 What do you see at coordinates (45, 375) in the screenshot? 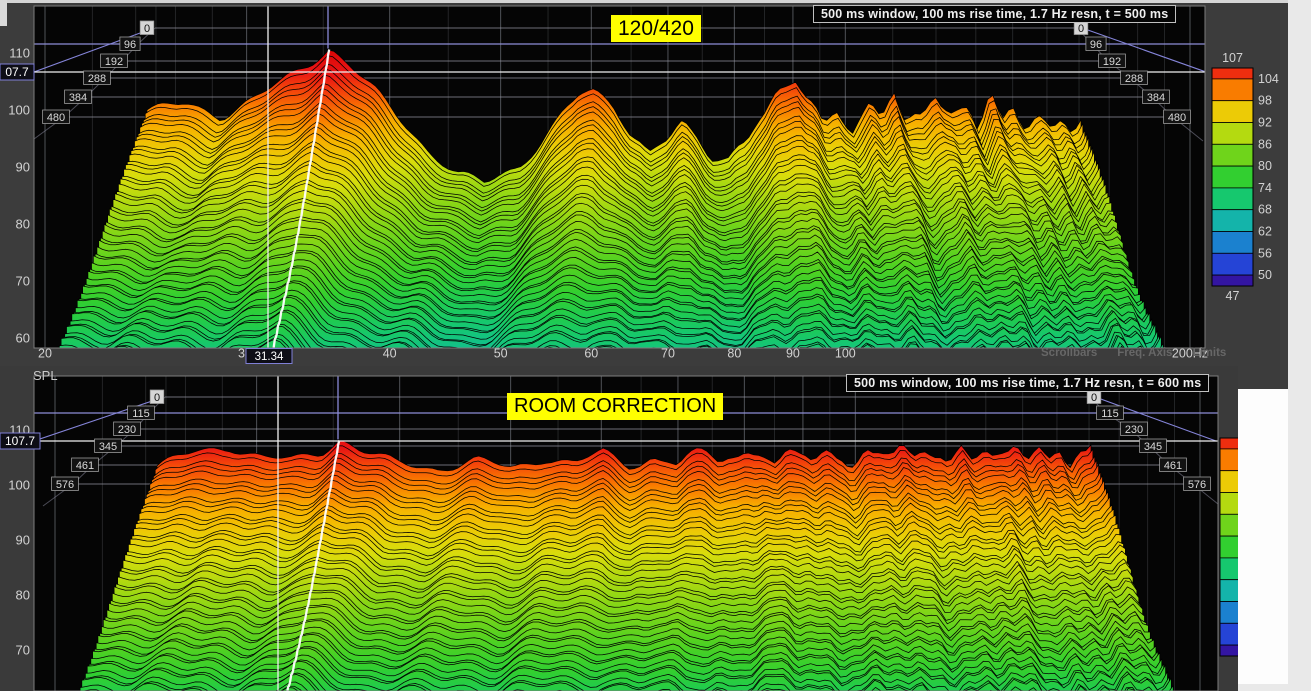
I see `spl-axis-title: SPL` at bounding box center [45, 375].